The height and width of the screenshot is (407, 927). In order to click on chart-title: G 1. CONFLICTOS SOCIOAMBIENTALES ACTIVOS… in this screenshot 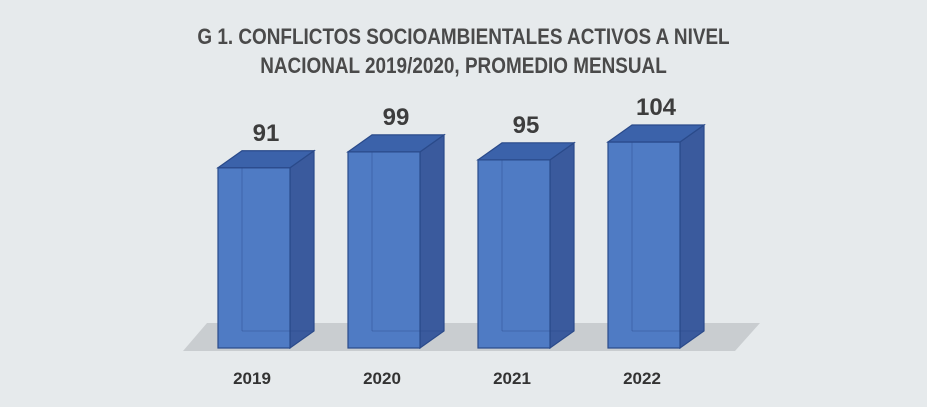, I will do `click(463, 51)`.